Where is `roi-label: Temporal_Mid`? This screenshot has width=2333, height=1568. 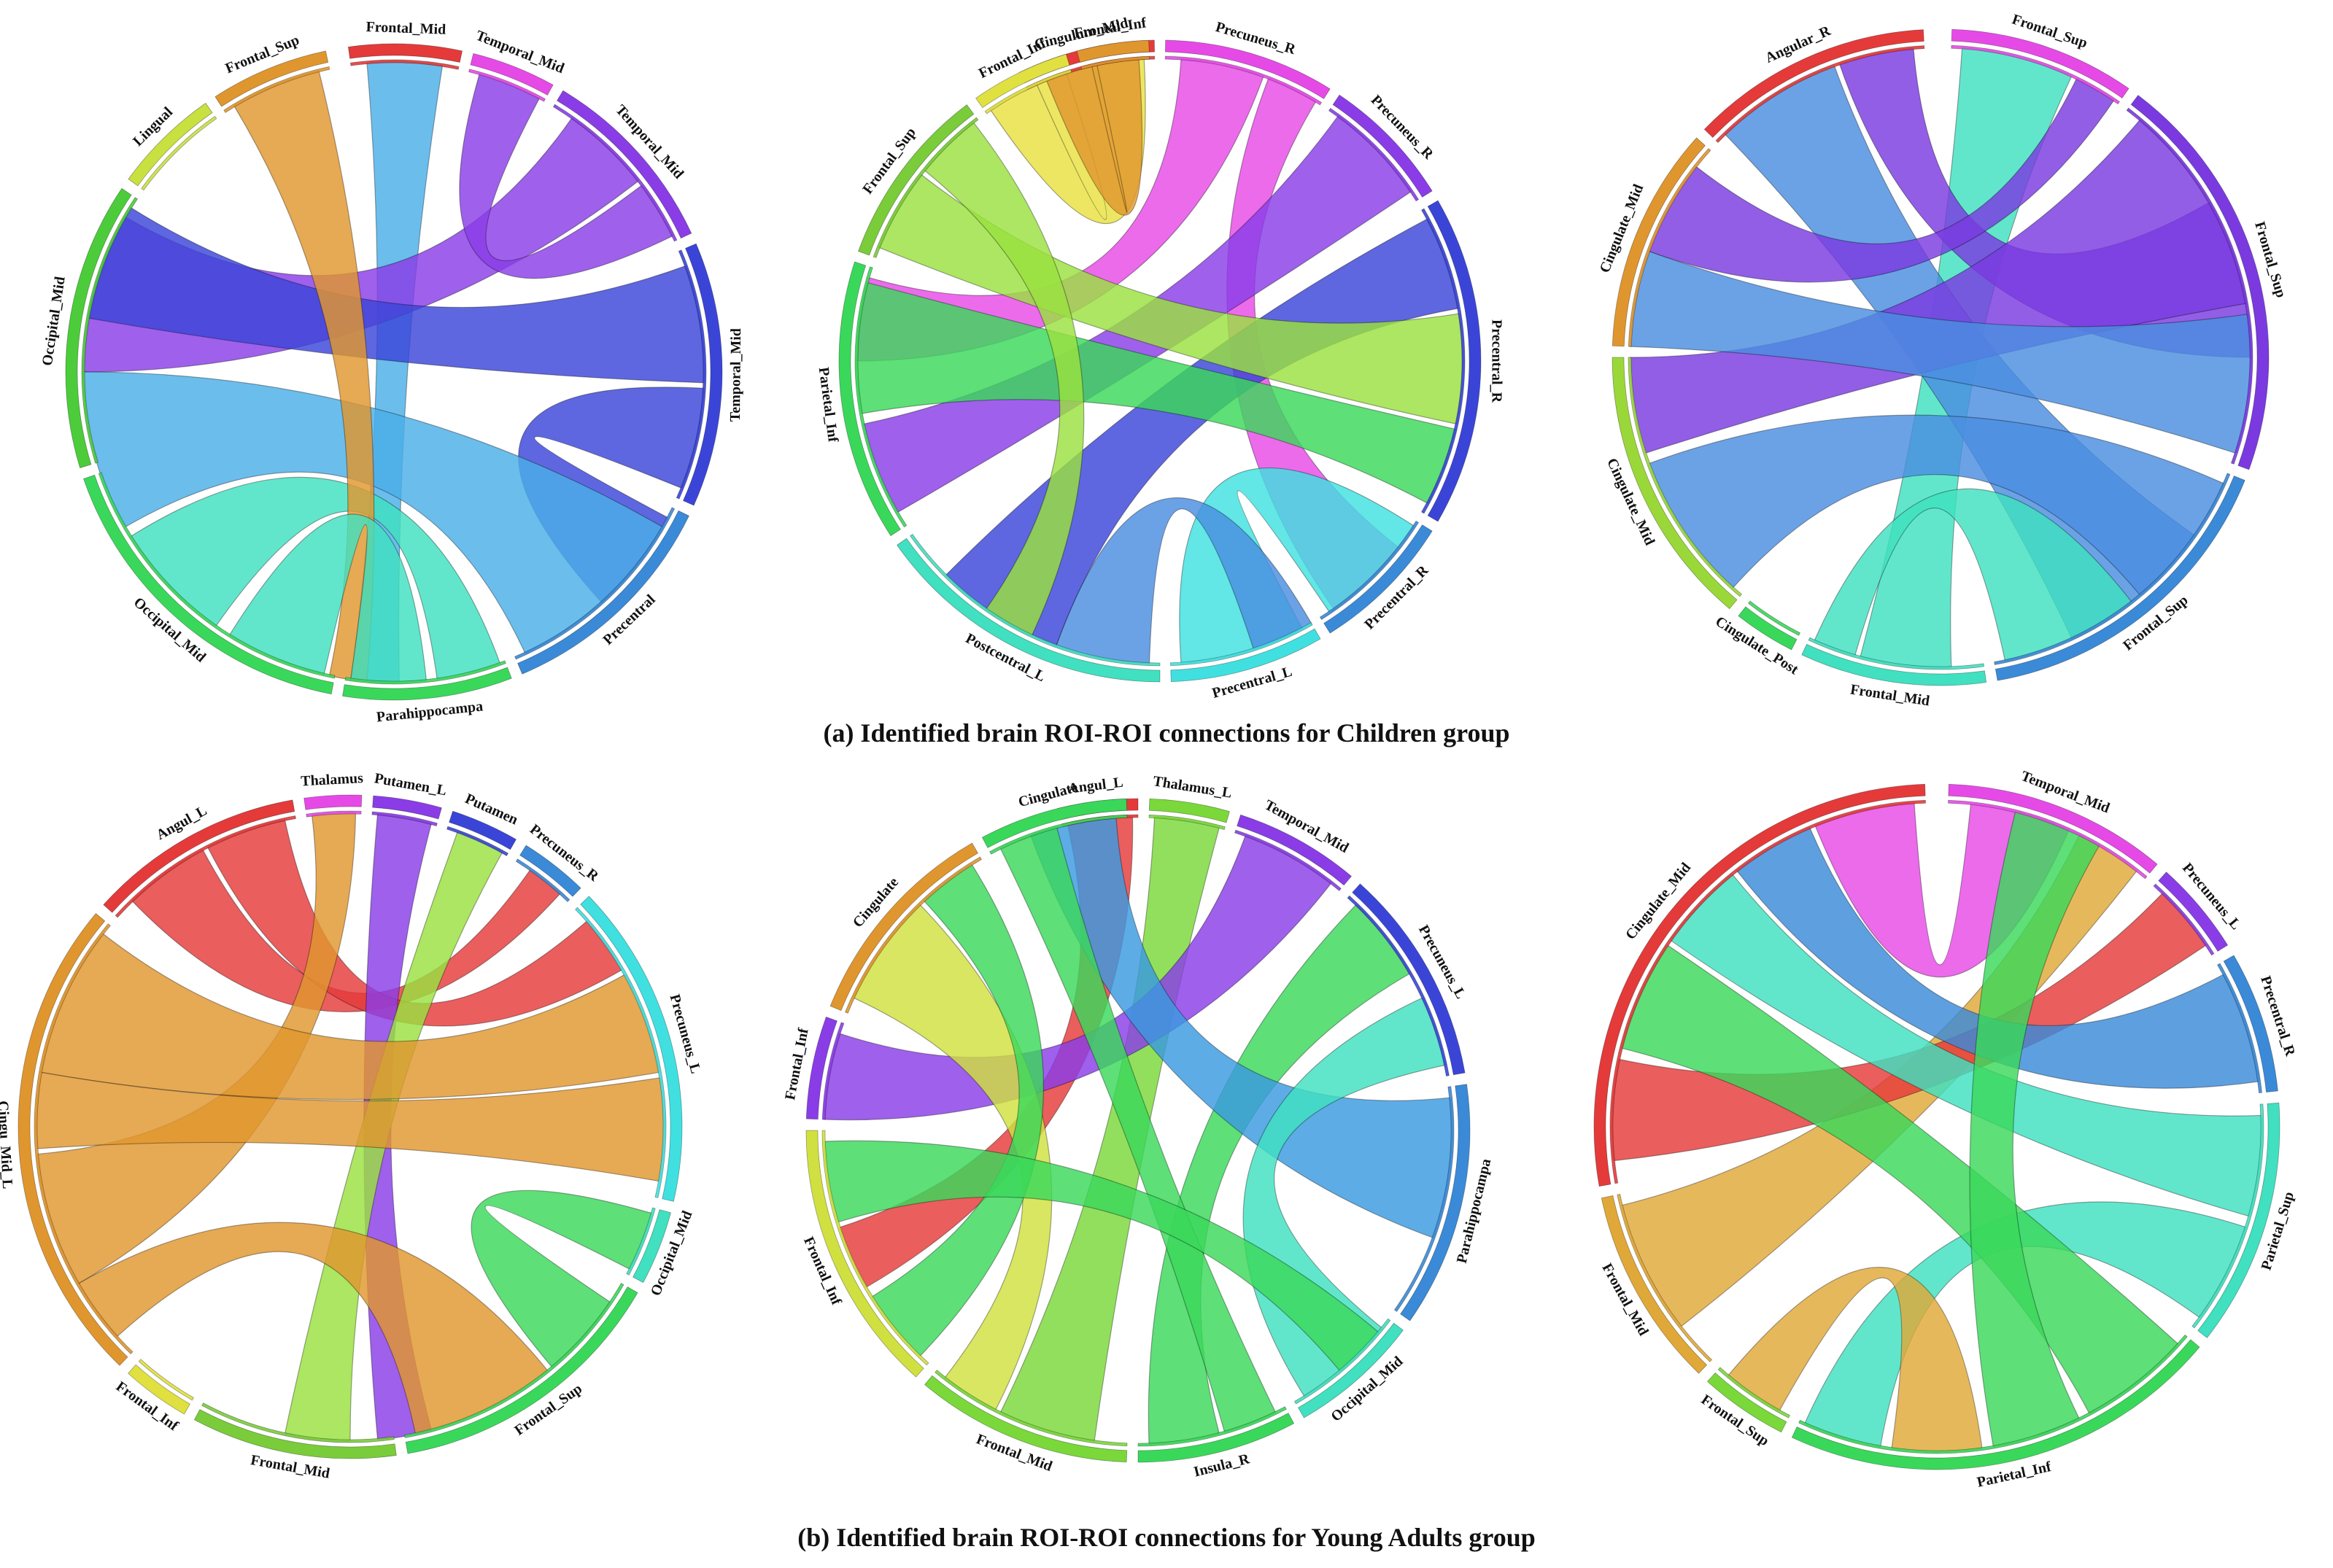 roi-label: Temporal_Mid is located at coordinates (735, 375).